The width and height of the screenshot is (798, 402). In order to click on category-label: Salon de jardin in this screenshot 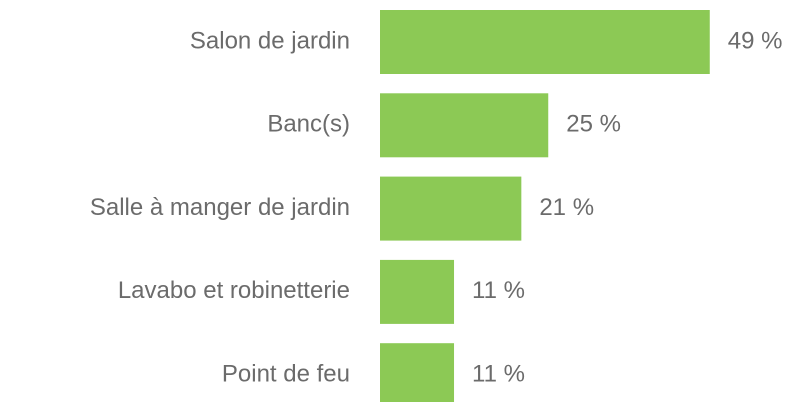, I will do `click(270, 40)`.